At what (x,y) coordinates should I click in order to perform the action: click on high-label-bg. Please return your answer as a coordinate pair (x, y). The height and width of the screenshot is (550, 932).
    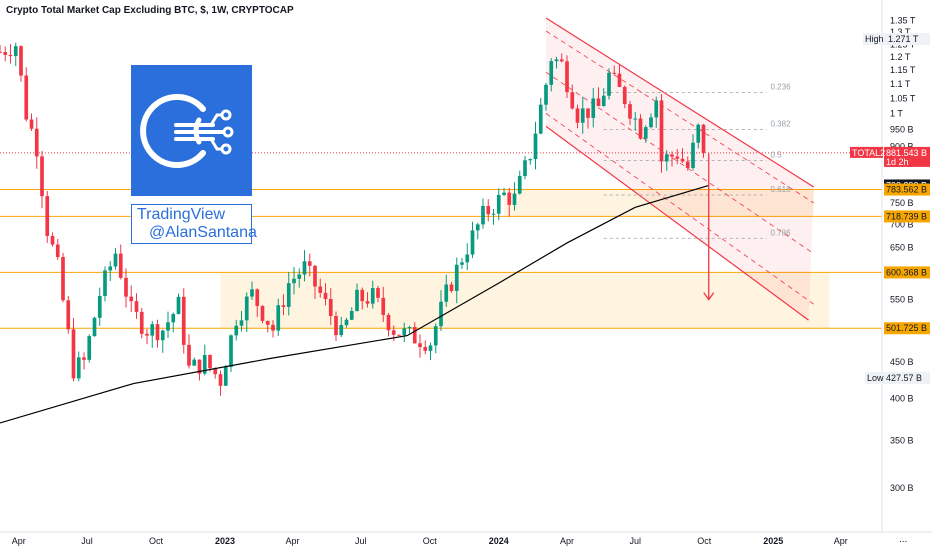
    Looking at the image, I should click on (874, 39).